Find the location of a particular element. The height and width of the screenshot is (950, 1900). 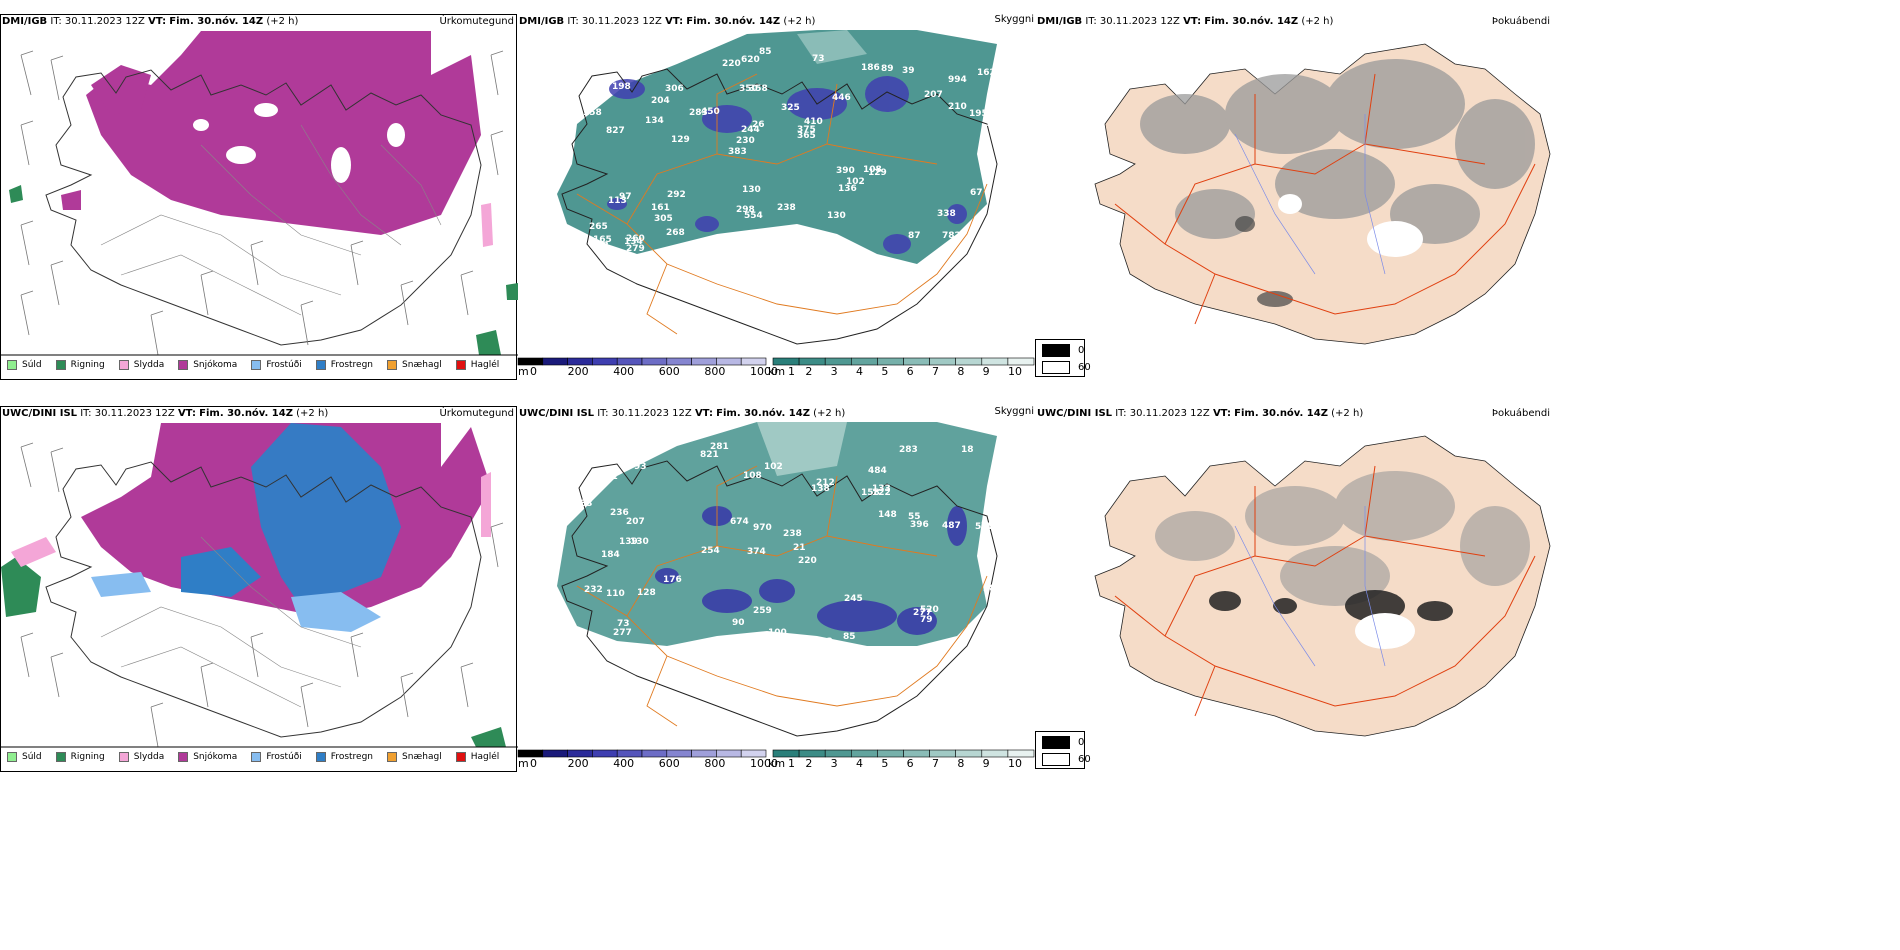

legend-item: Slydda is located at coordinates (141, 757).